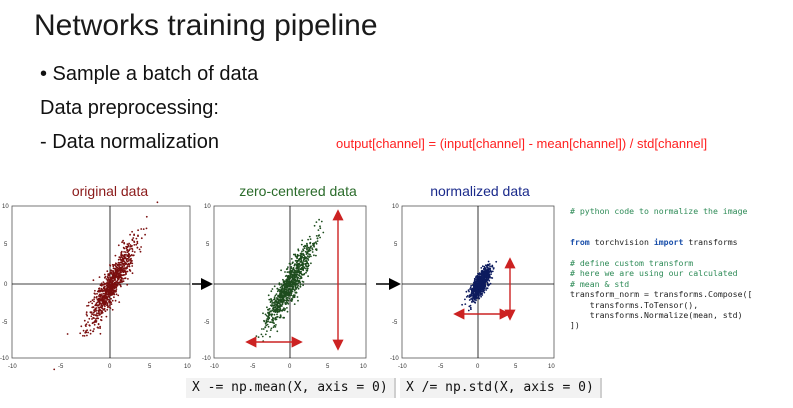  I want to click on tick-x-m10-orig: -10, so click(12, 367).